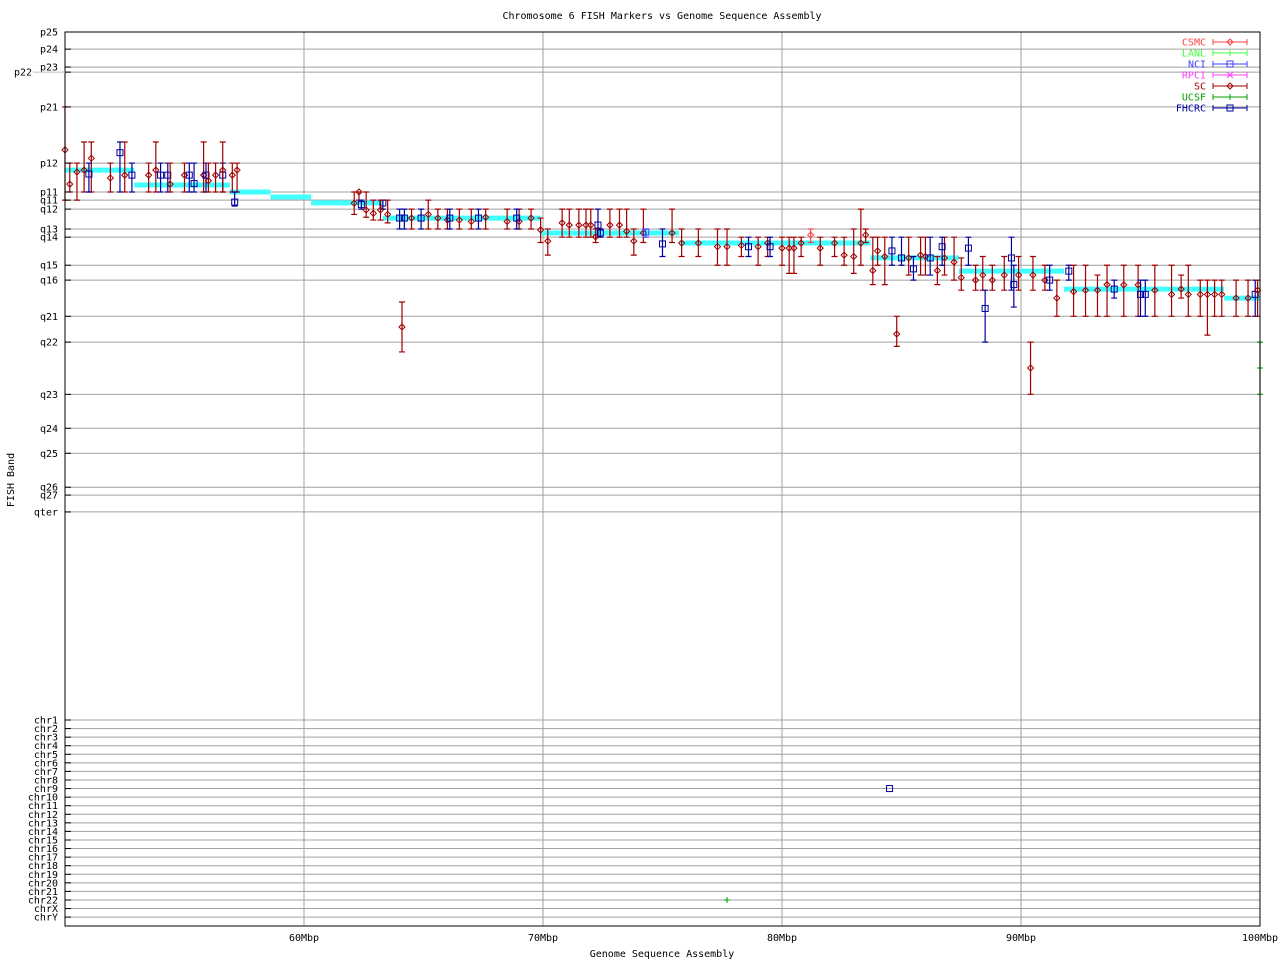 This screenshot has height=960, width=1280. What do you see at coordinates (46, 789) in the screenshot?
I see `y-chr-tick-label: chr9` at bounding box center [46, 789].